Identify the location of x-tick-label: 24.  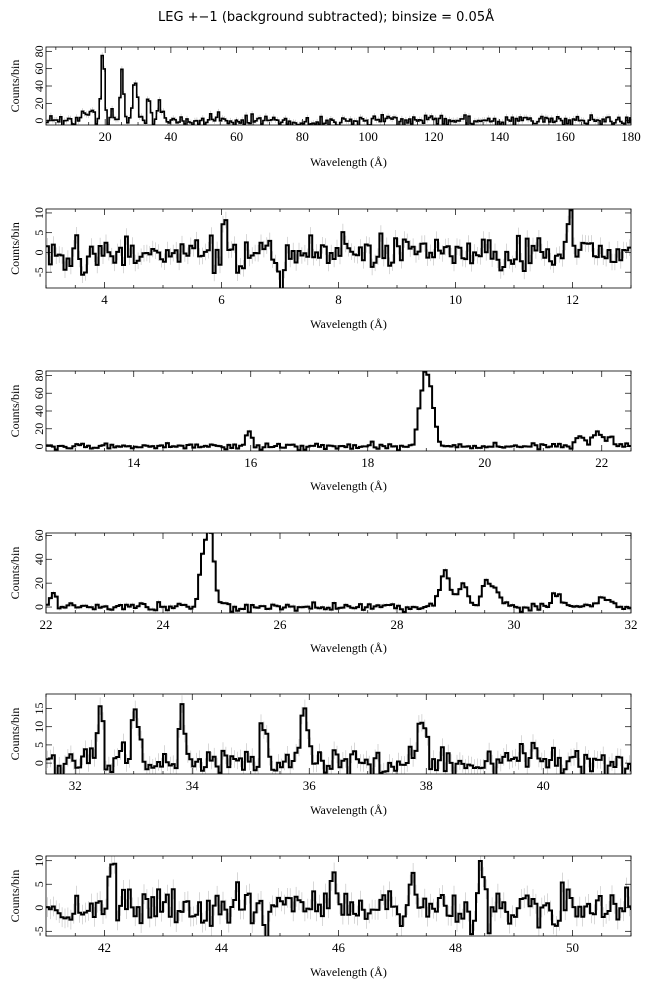
(164, 624).